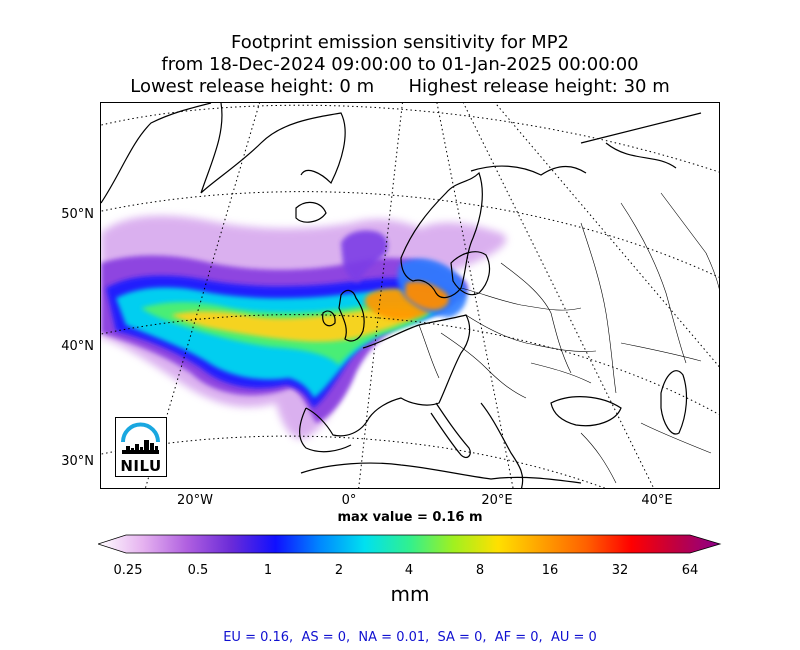 The image size is (800, 650). I want to click on balkans-coast, so click(502, 445).